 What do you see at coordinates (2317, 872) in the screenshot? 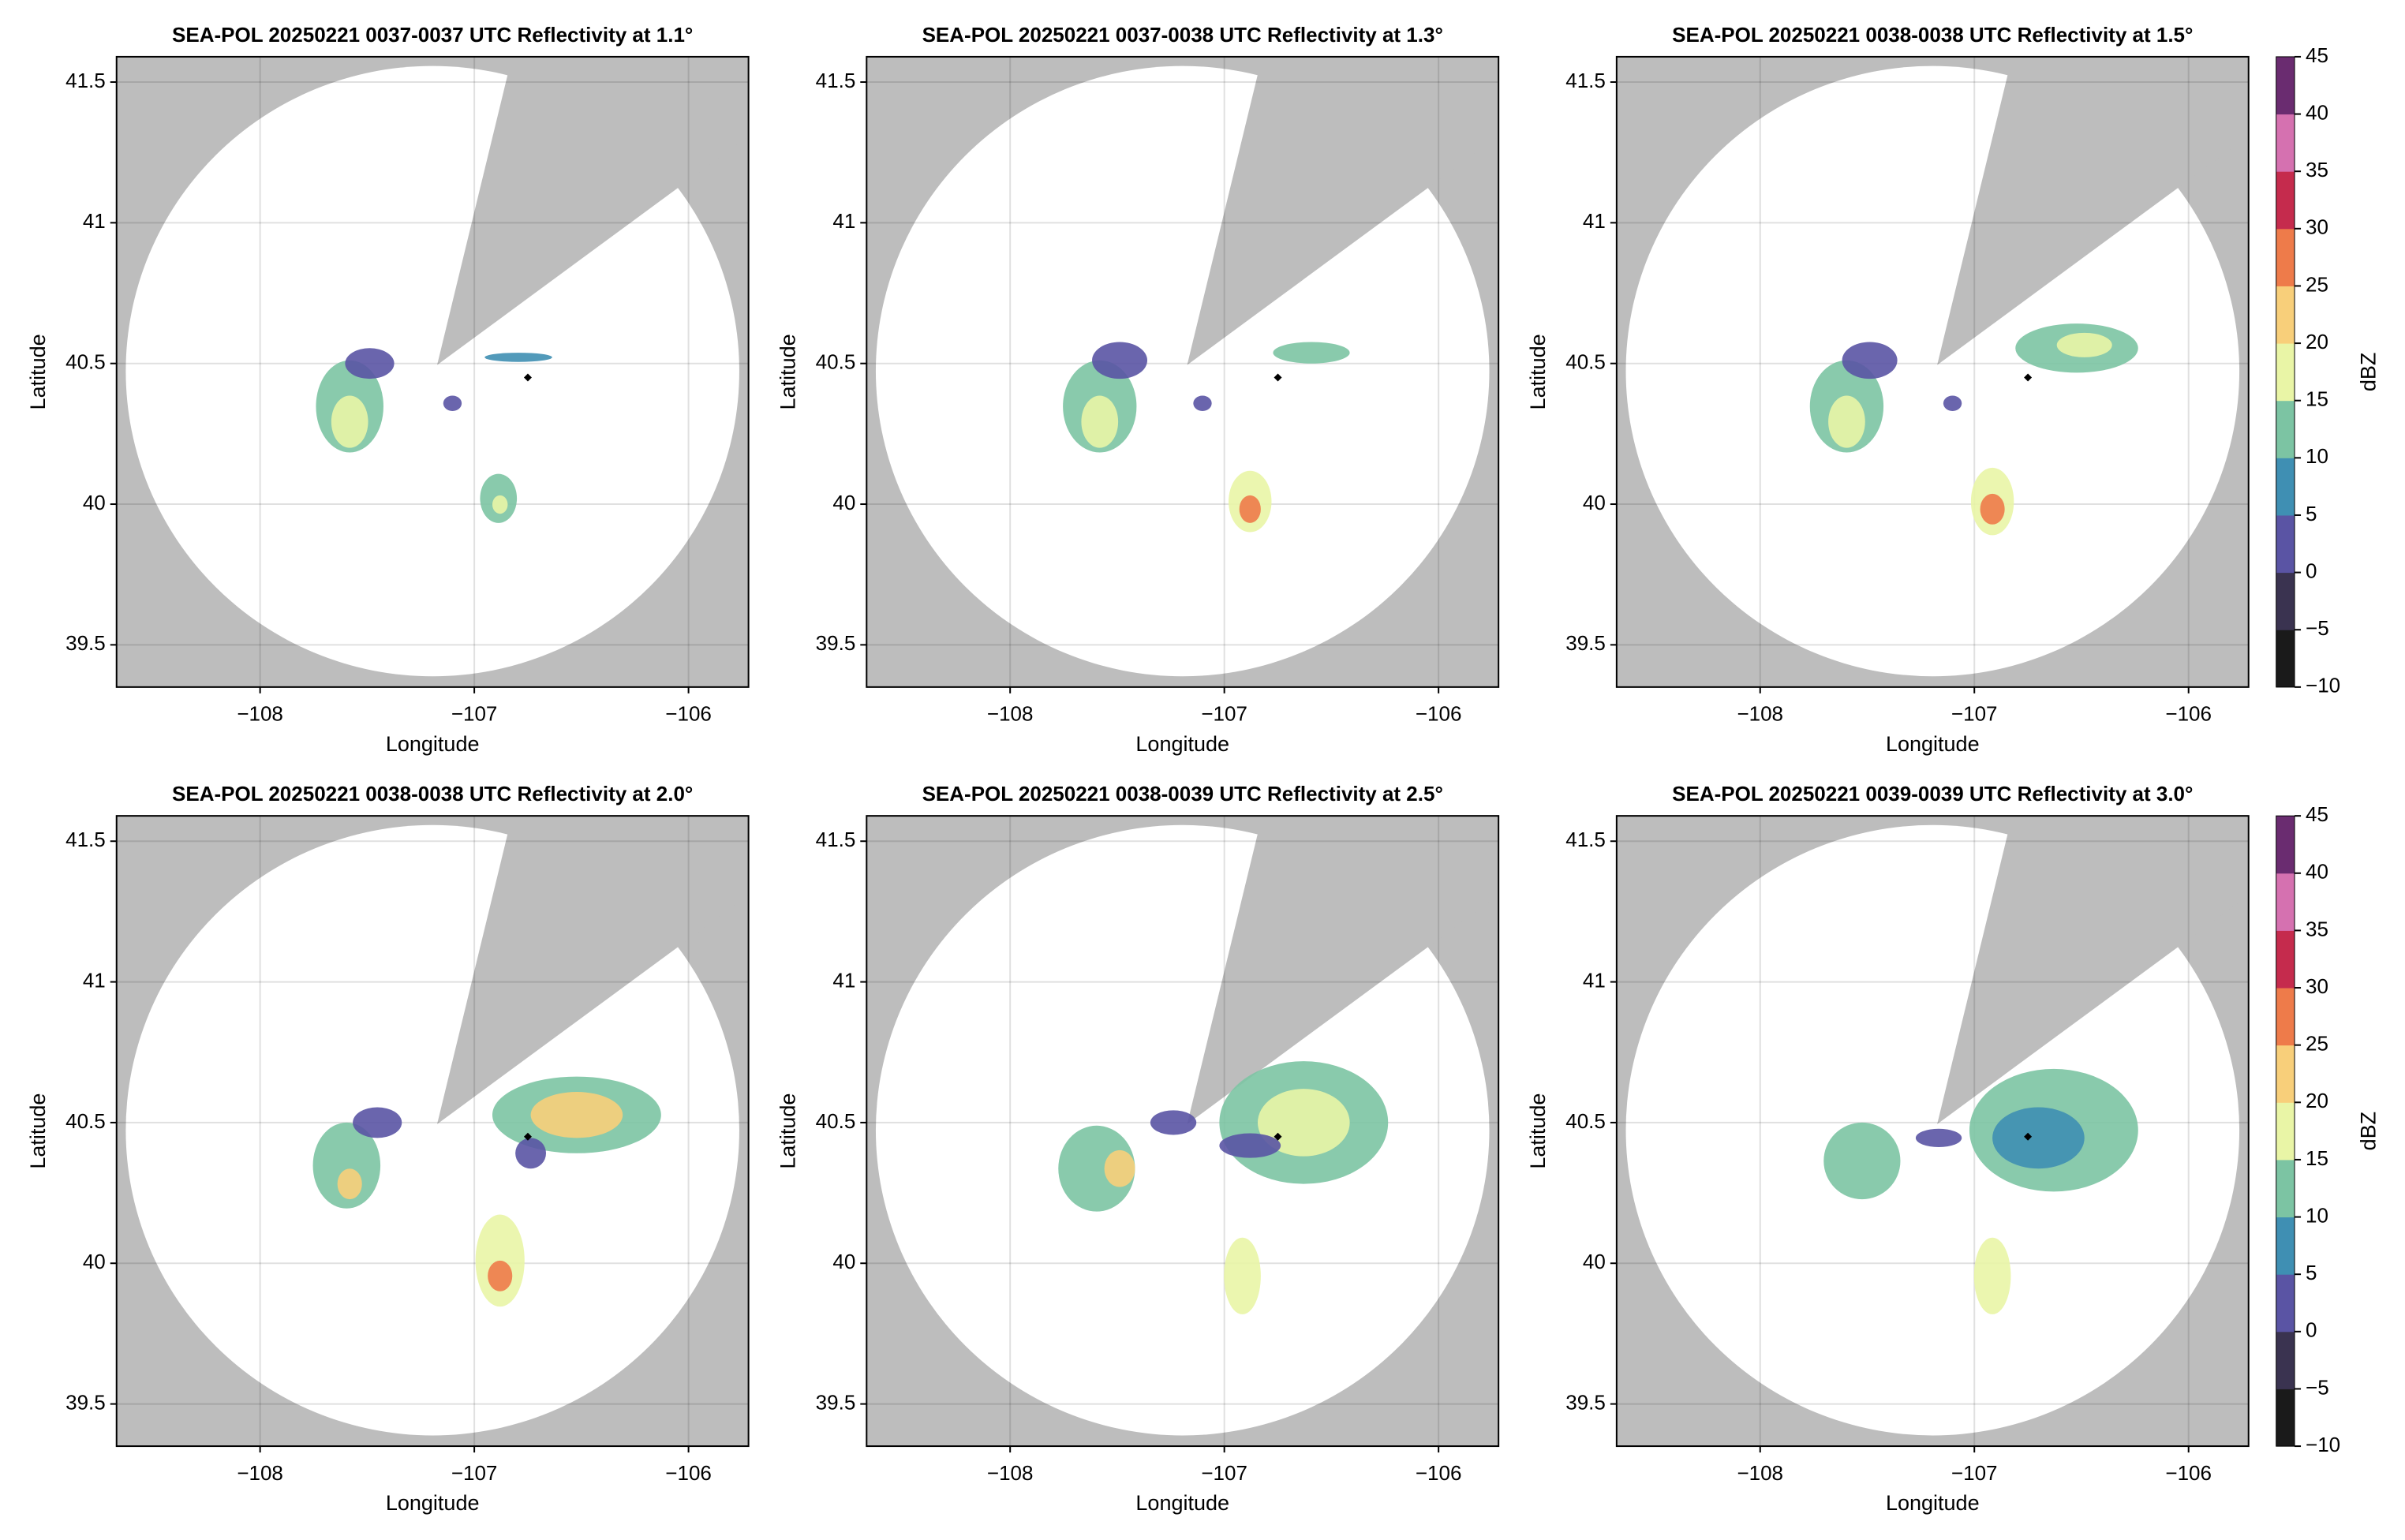
I see `colorbar-tick-label: 40` at bounding box center [2317, 872].